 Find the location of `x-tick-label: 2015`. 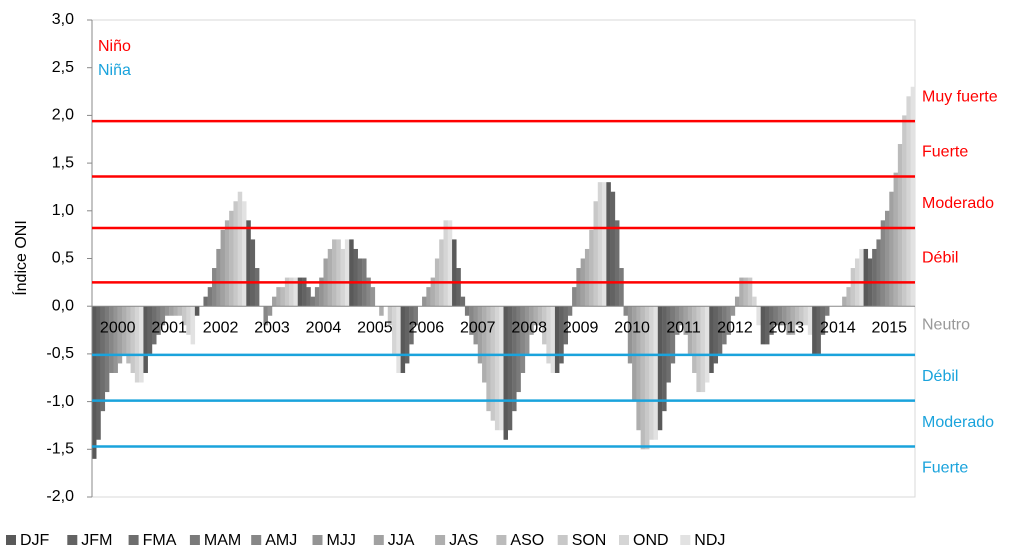

x-tick-label: 2015 is located at coordinates (889, 327).